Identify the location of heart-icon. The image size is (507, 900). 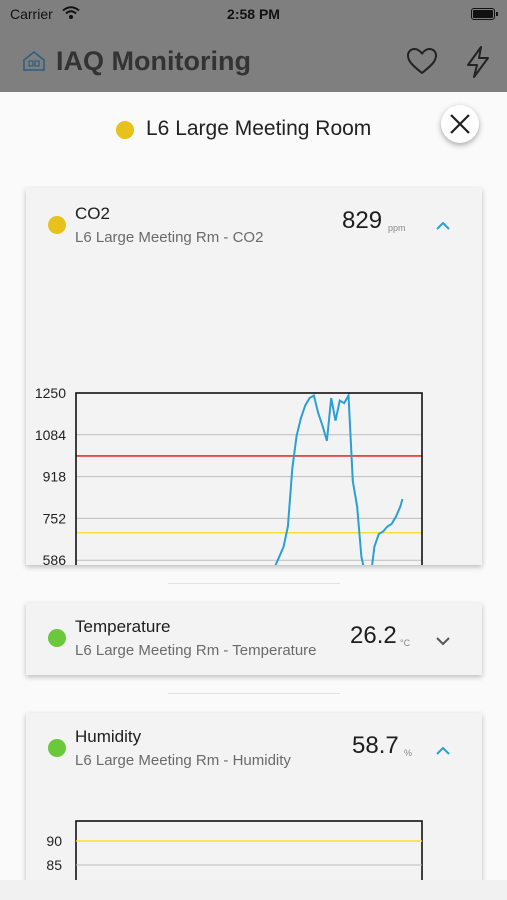
(422, 63).